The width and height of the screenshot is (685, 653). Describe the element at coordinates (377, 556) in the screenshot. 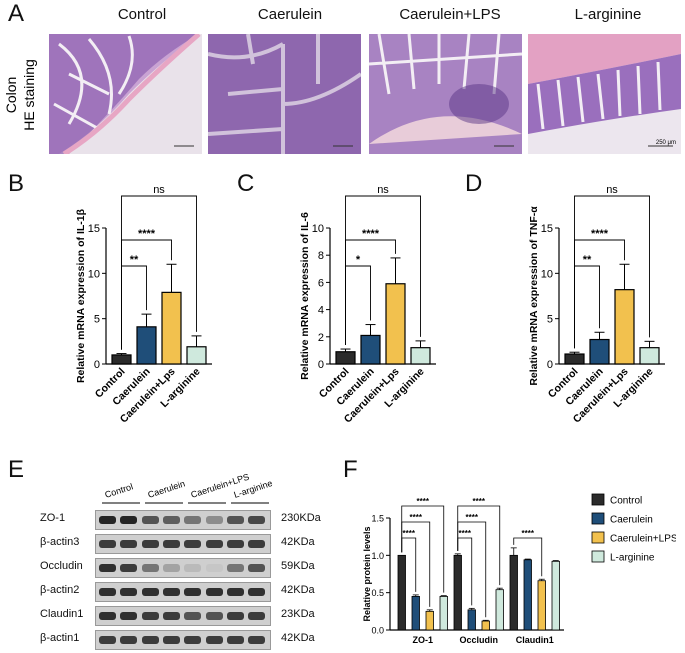

I see `chart-f-ytick-label: 1.0` at that location.